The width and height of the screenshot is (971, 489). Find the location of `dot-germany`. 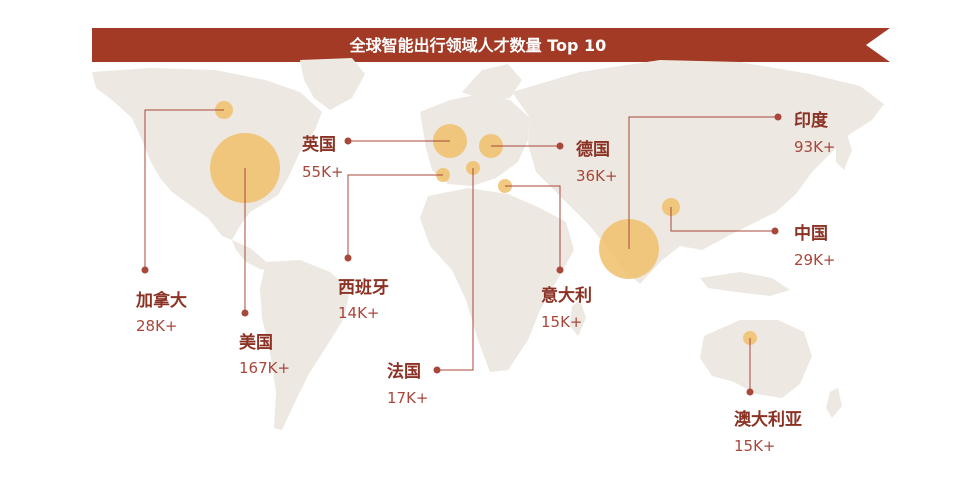

dot-germany is located at coordinates (560, 146).